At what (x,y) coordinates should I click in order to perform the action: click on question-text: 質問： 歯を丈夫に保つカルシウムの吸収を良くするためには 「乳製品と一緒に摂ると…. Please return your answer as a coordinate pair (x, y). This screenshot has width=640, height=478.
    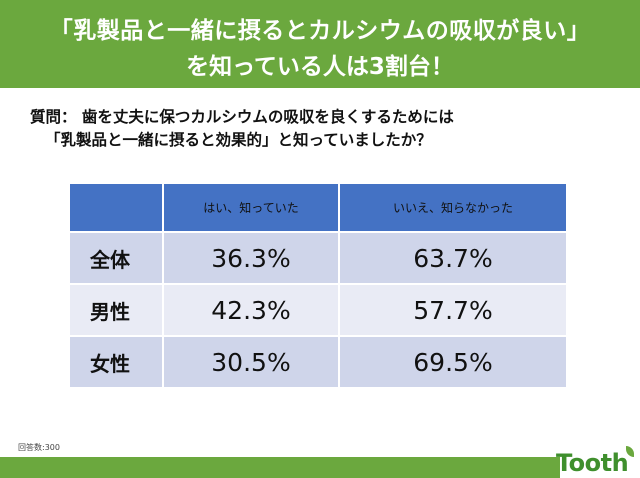
    Looking at the image, I should click on (330, 129).